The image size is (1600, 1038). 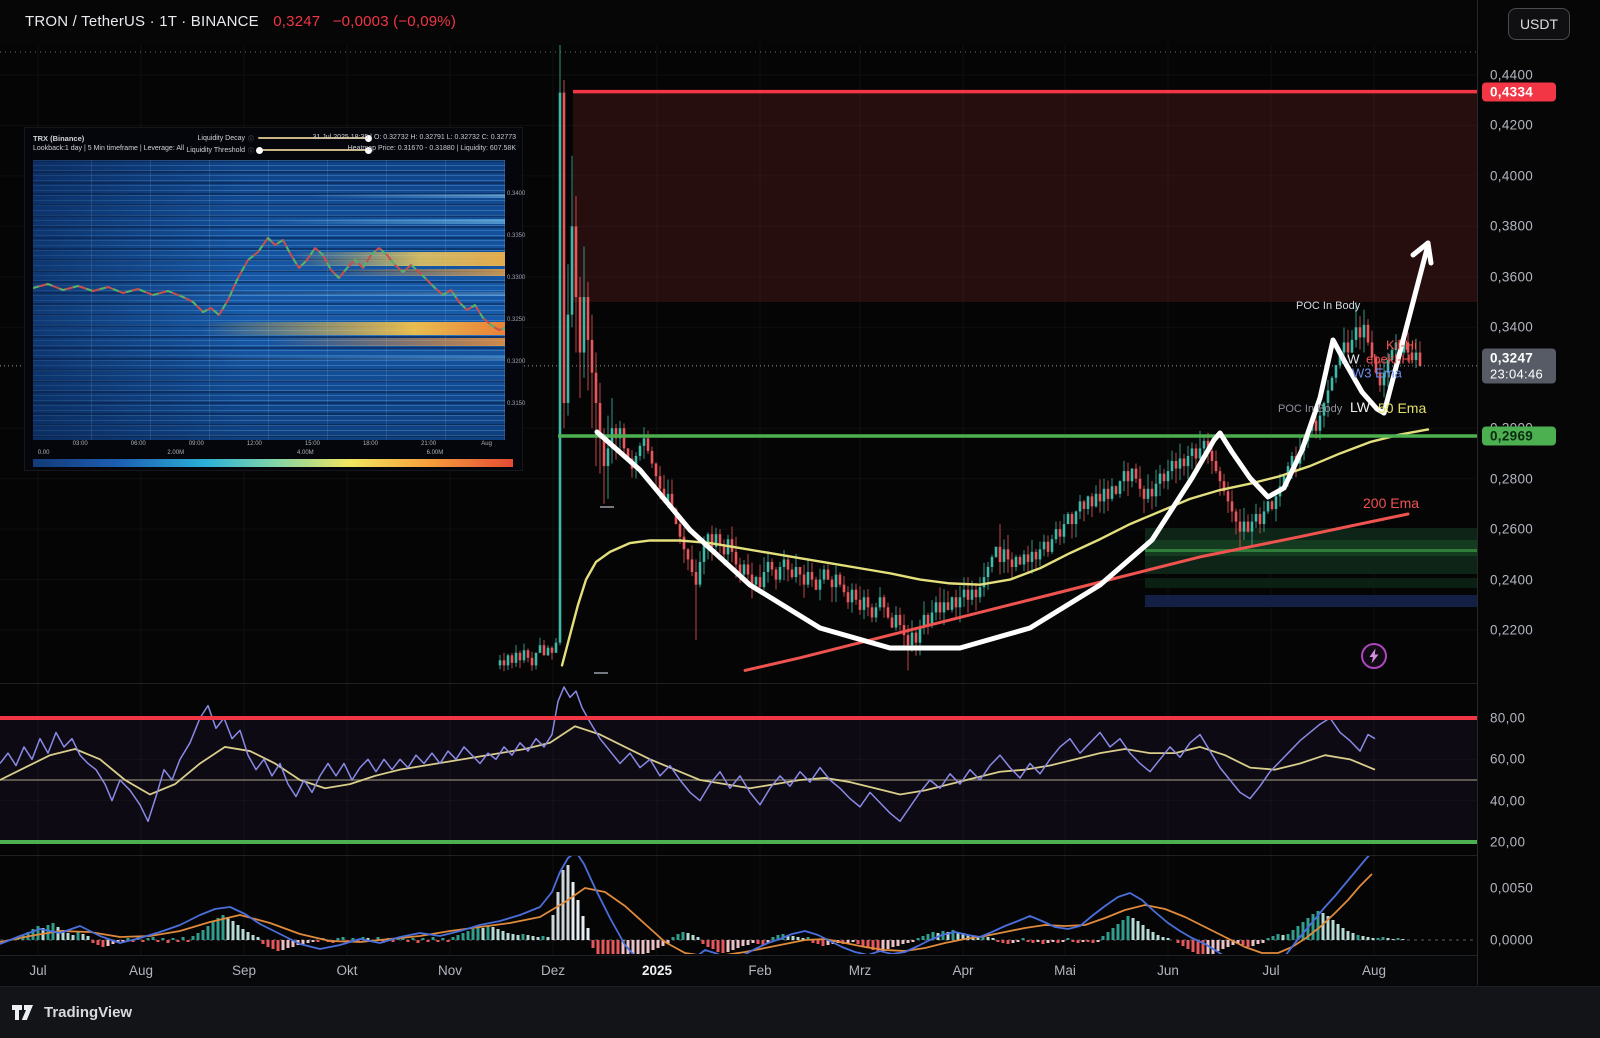 I want to click on heatmap-scale-label: 4.00M, so click(x=305, y=453).